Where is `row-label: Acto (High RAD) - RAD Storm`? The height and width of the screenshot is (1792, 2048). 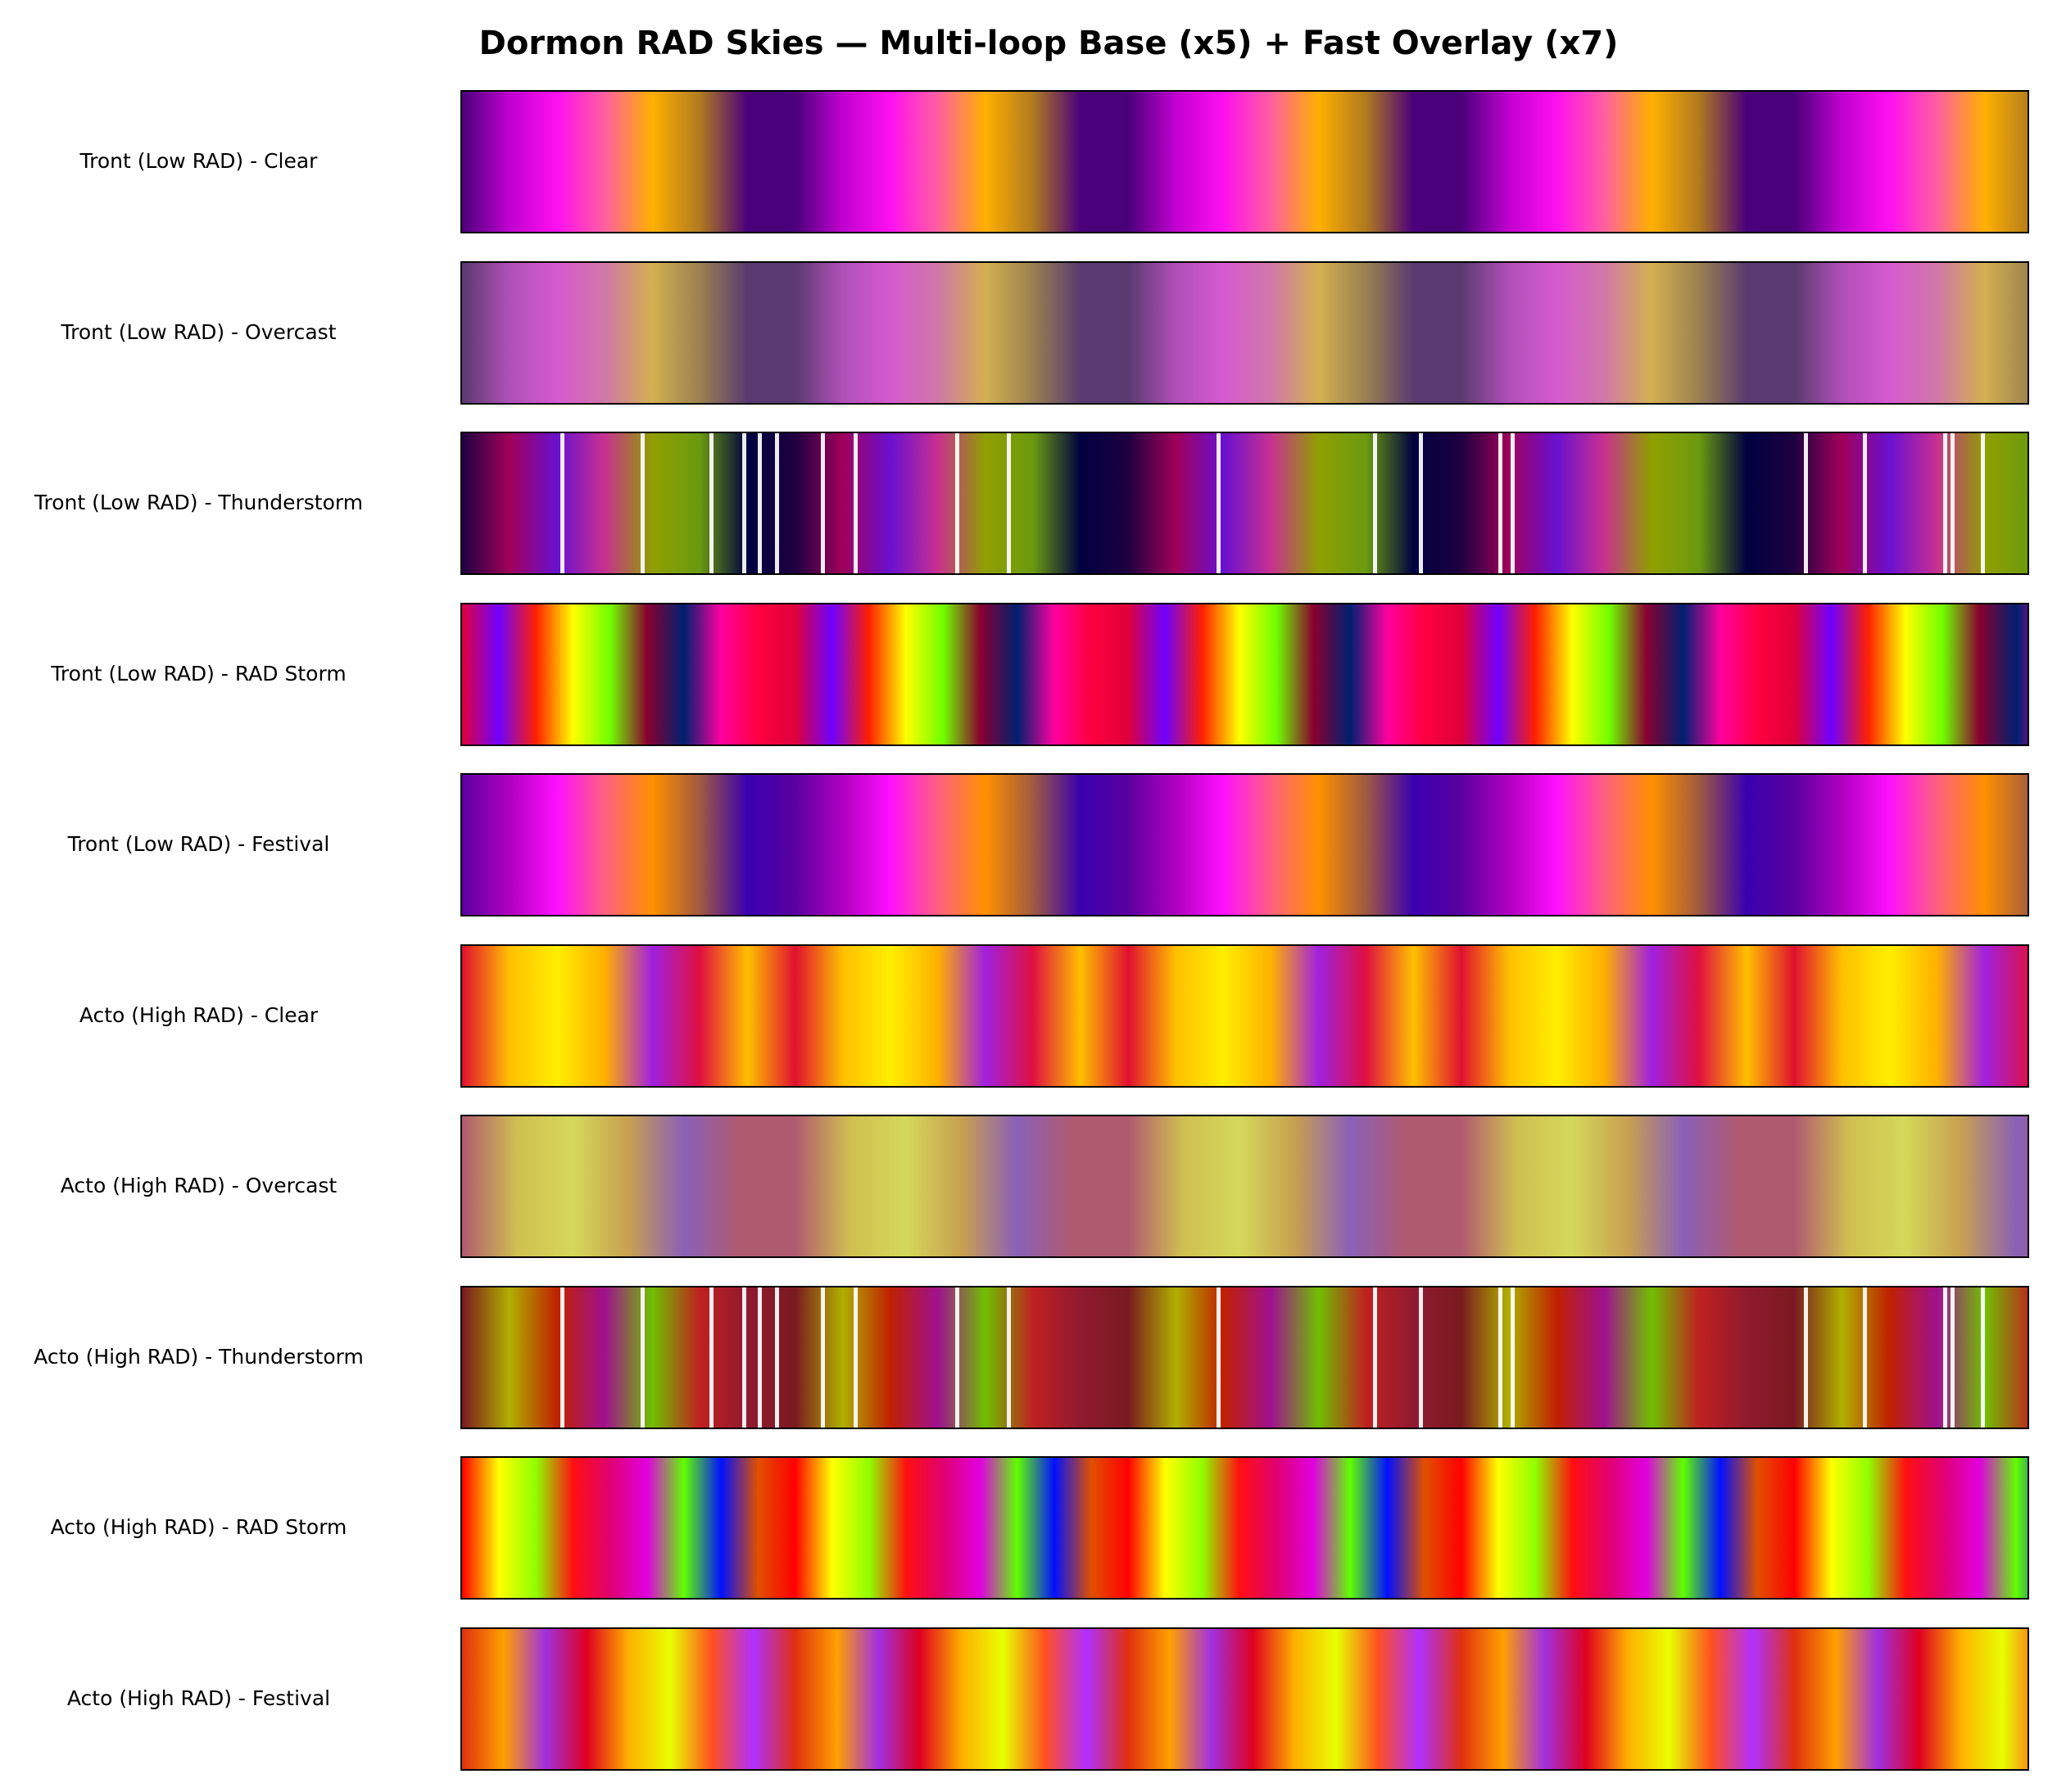
row-label: Acto (High RAD) - RAD Storm is located at coordinates (198, 1526).